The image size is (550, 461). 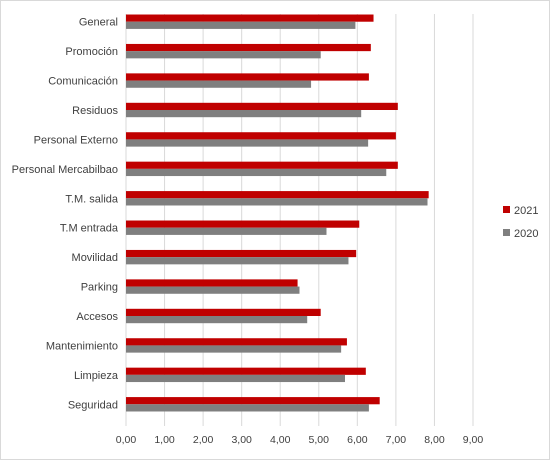 What do you see at coordinates (434, 440) in the screenshot?
I see `x-tick-label: 8,00` at bounding box center [434, 440].